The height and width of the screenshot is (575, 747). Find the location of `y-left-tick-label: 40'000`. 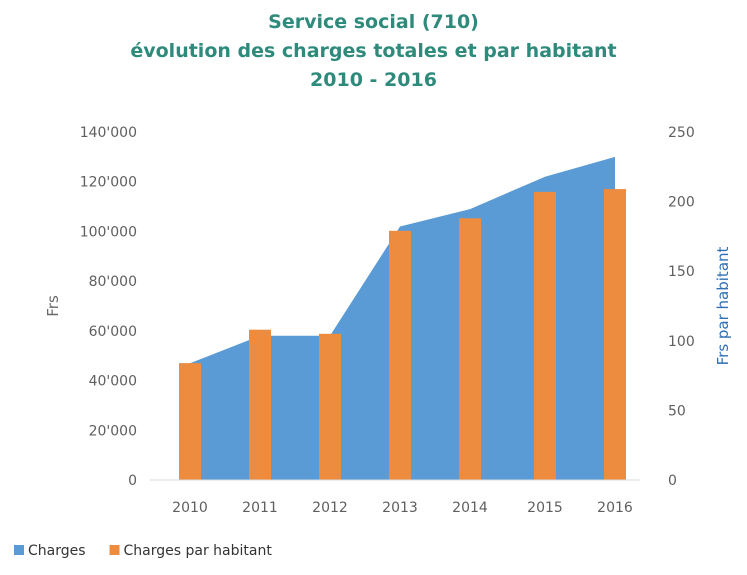

y-left-tick-label: 40'000 is located at coordinates (113, 382).